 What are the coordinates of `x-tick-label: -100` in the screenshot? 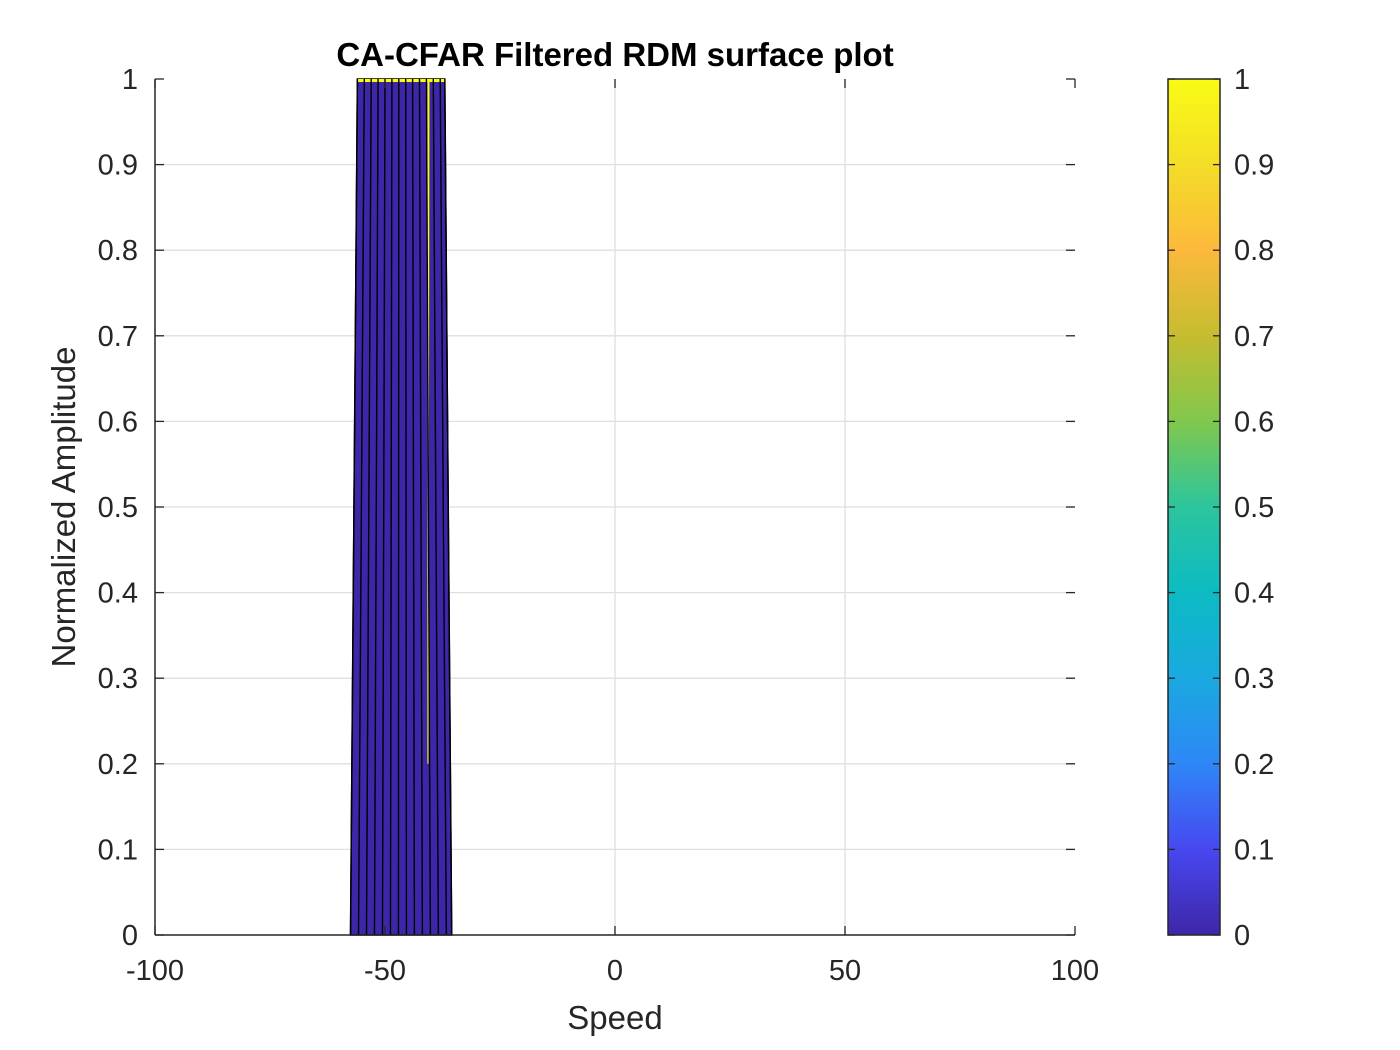 It's located at (155, 971).